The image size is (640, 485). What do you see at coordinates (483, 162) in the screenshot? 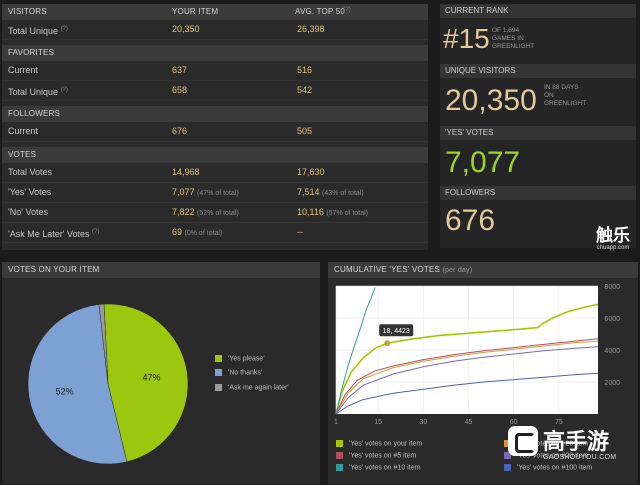
I see `yes-votes-value: 7,077` at bounding box center [483, 162].